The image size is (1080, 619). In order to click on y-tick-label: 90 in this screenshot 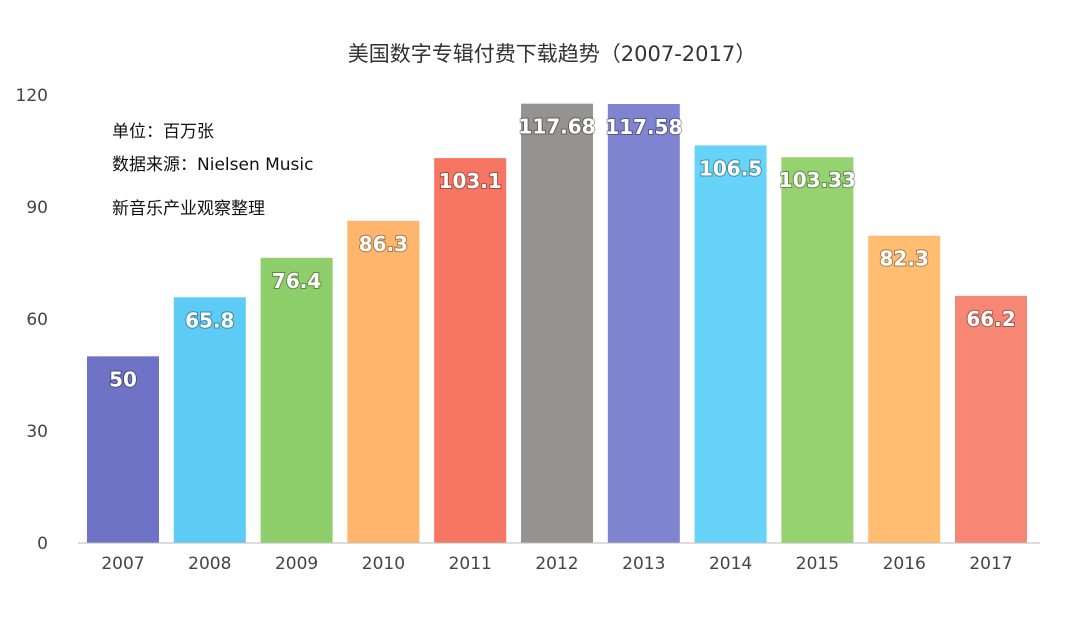, I will do `click(37, 208)`.